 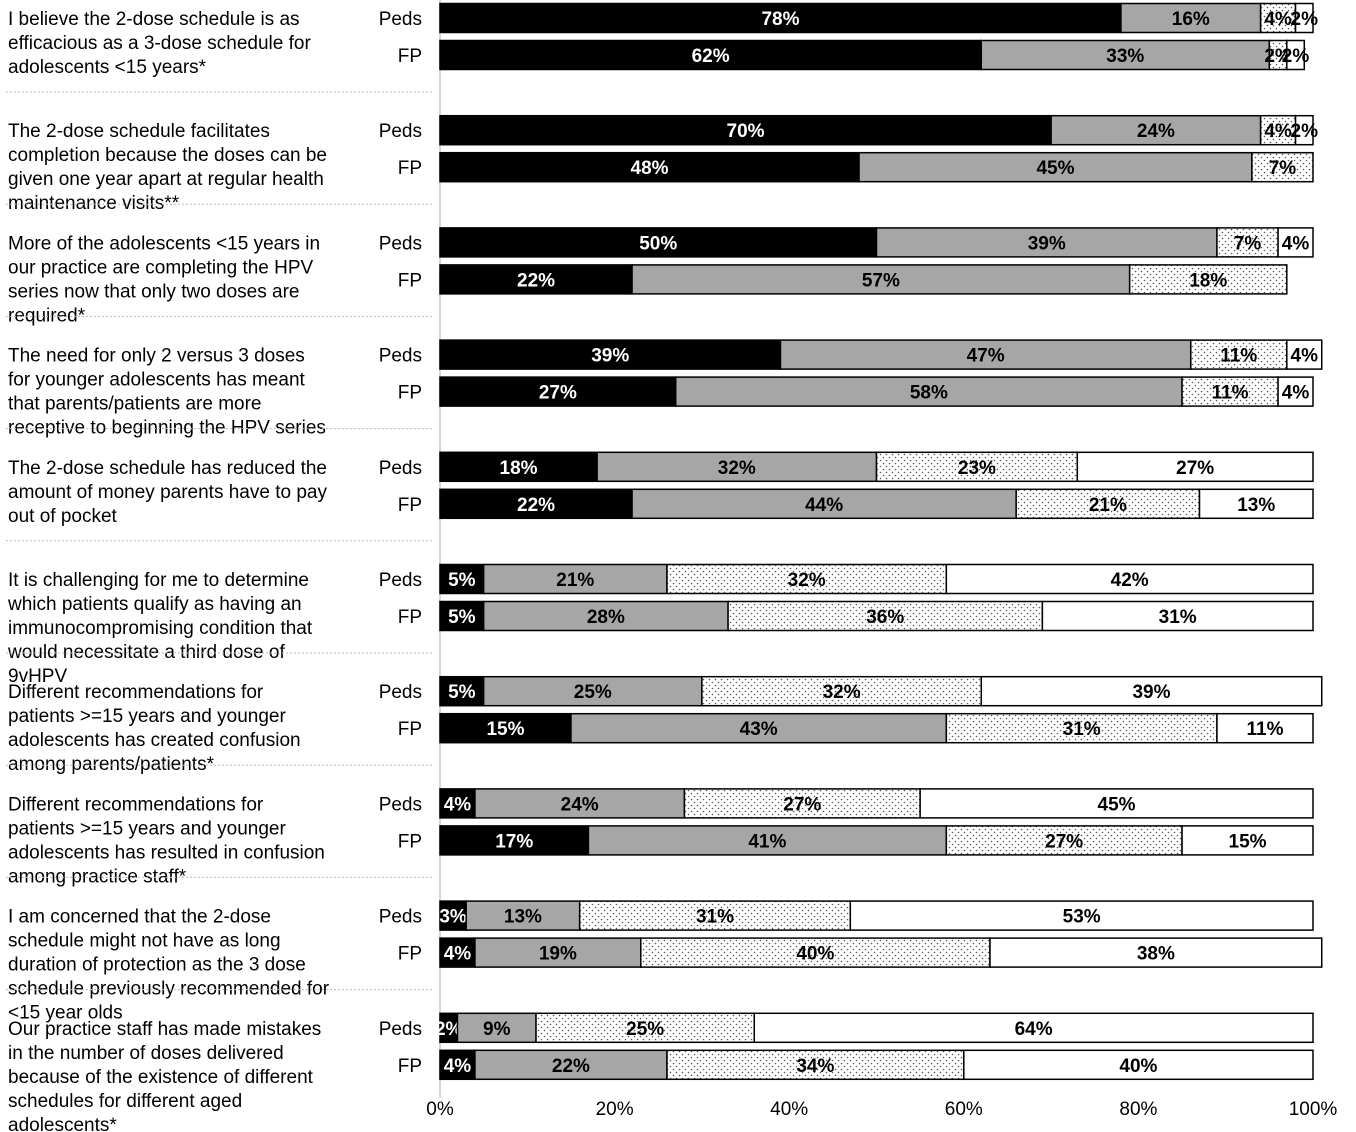 I want to click on data-label: 64%, so click(x=1034, y=1029).